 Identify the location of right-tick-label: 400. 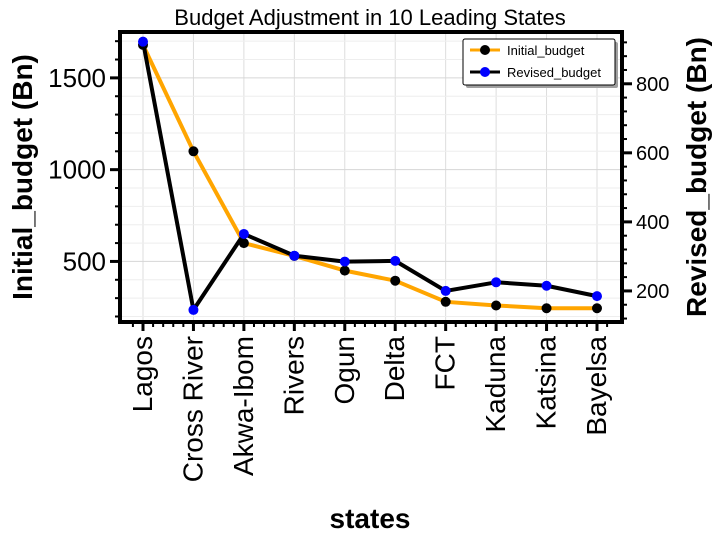
(652, 223).